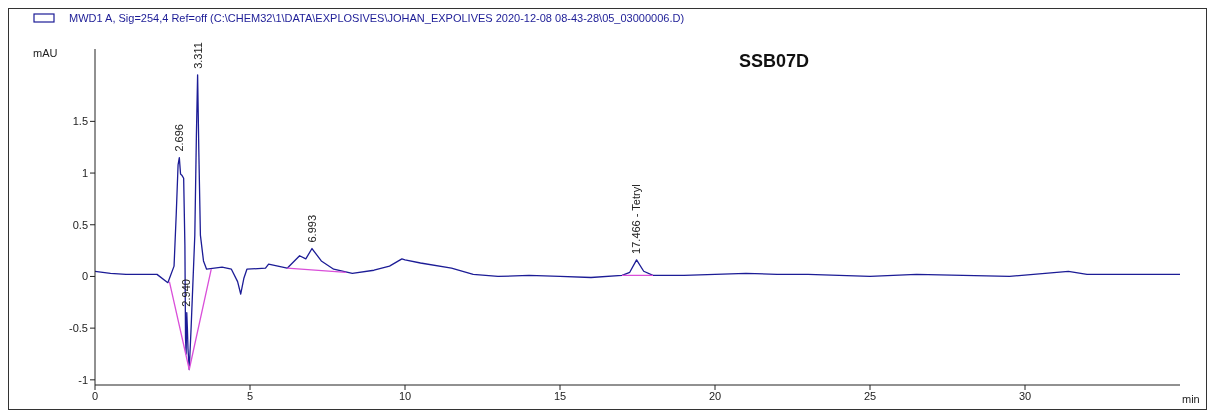 The height and width of the screenshot is (419, 1213). Describe the element at coordinates (186, 293) in the screenshot. I see `annotation: 2.940` at that location.